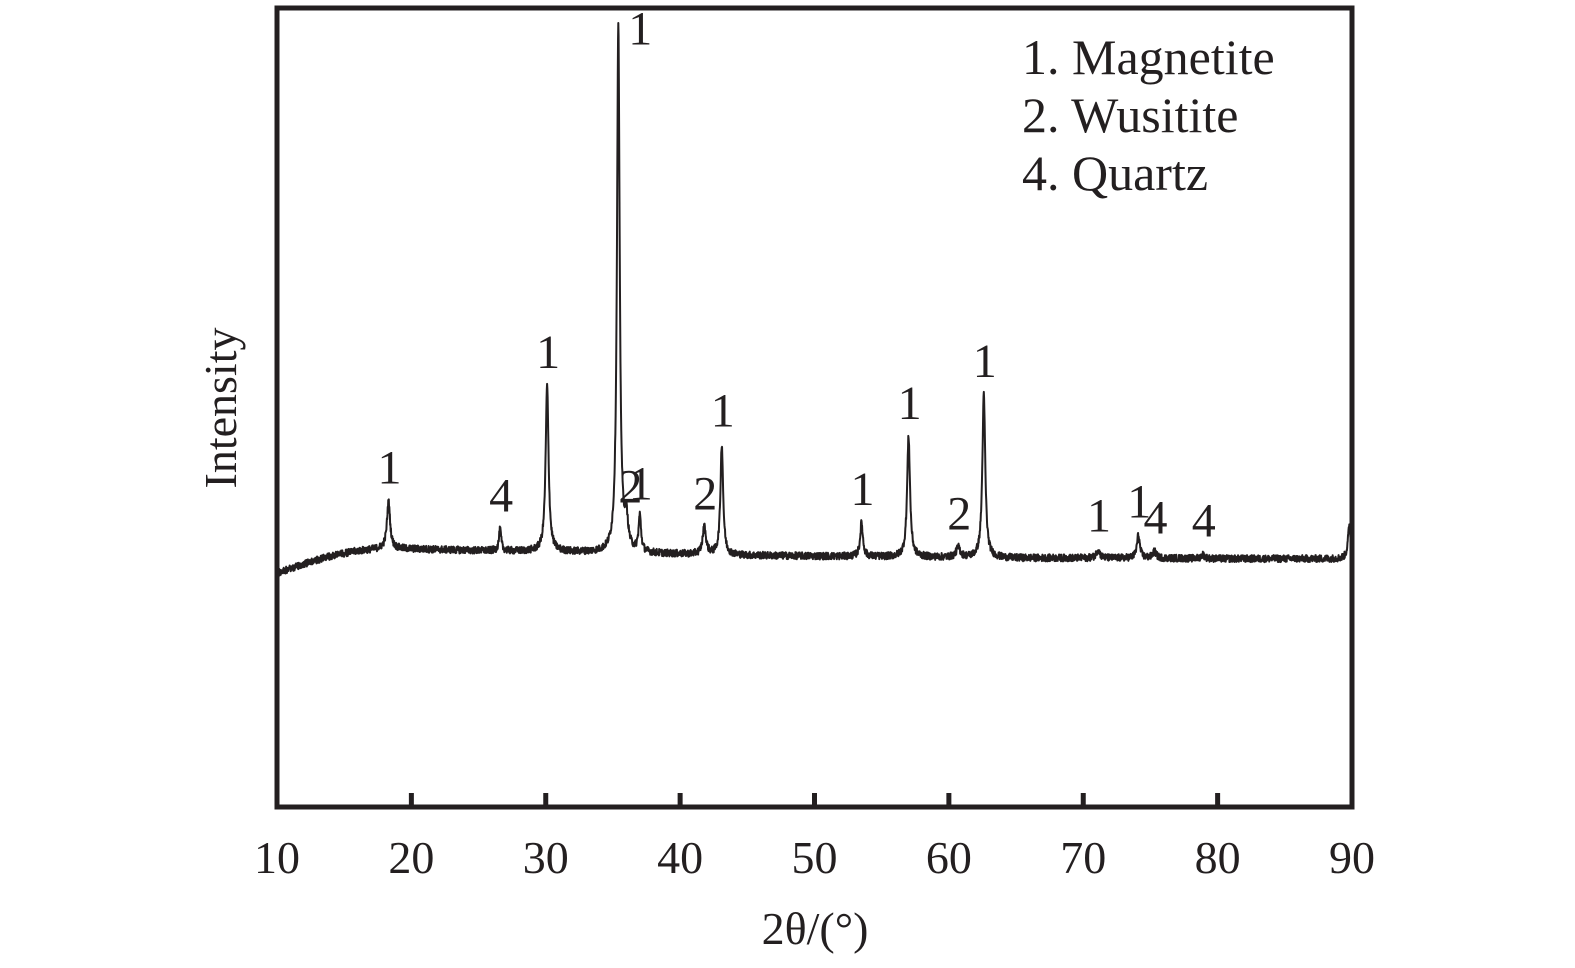  I want to click on x-tick-label-80: 80, so click(1218, 857).